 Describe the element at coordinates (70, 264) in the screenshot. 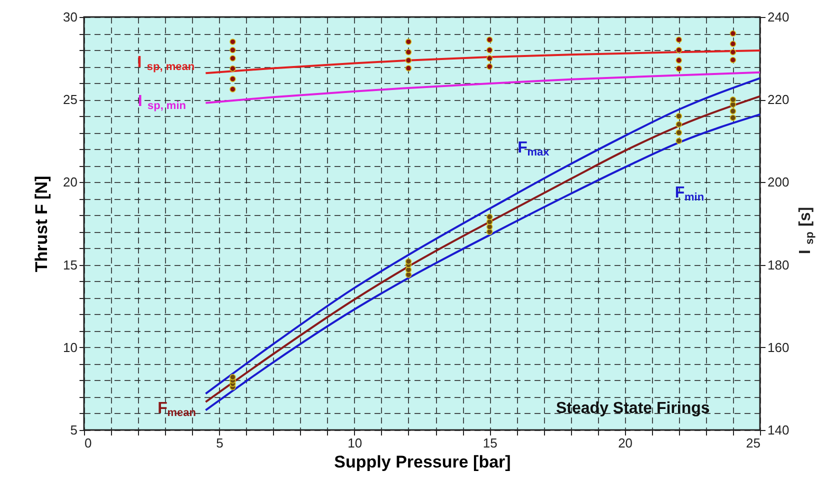

I see `y-tick-label: 15` at that location.